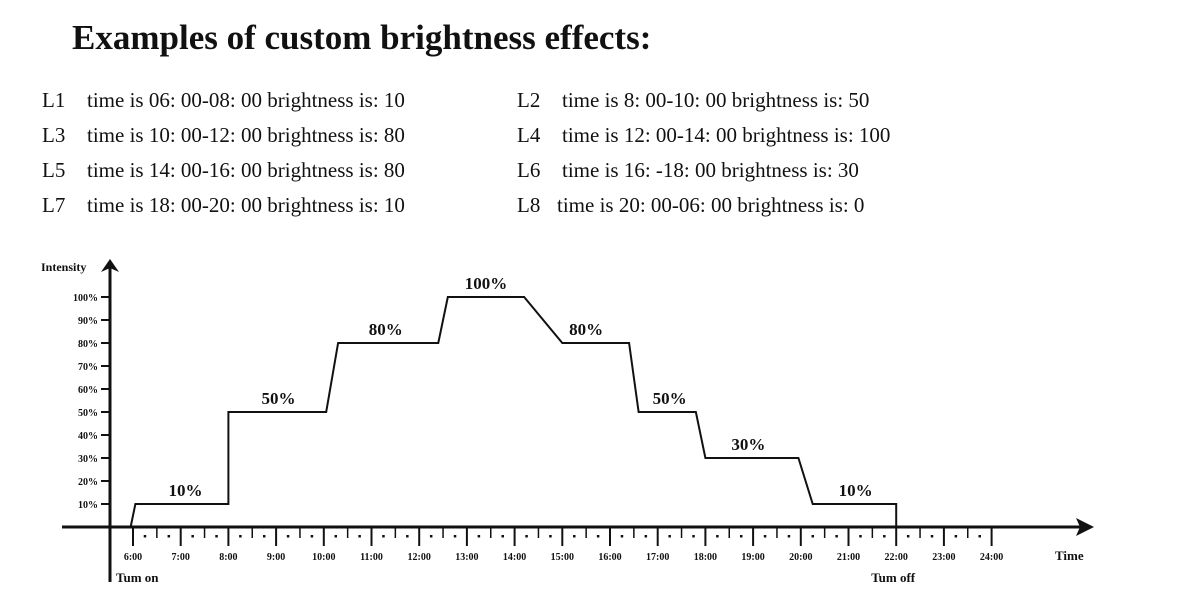 Image resolution: width=1178 pixels, height=603 pixels. What do you see at coordinates (88, 436) in the screenshot?
I see `y-tick-label: 40%` at bounding box center [88, 436].